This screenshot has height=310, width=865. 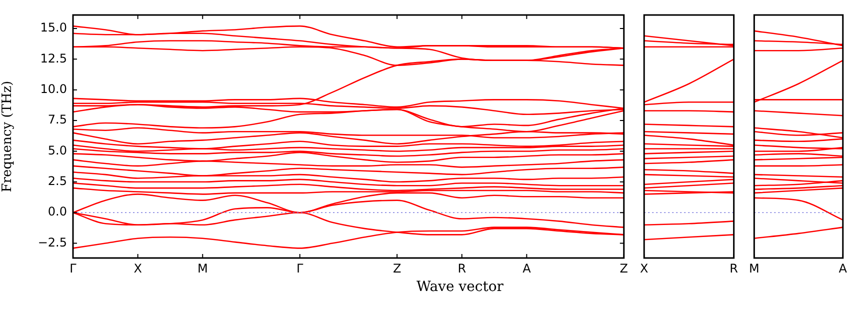 I want to click on y-tick-label: 12.5, so click(x=53, y=58).